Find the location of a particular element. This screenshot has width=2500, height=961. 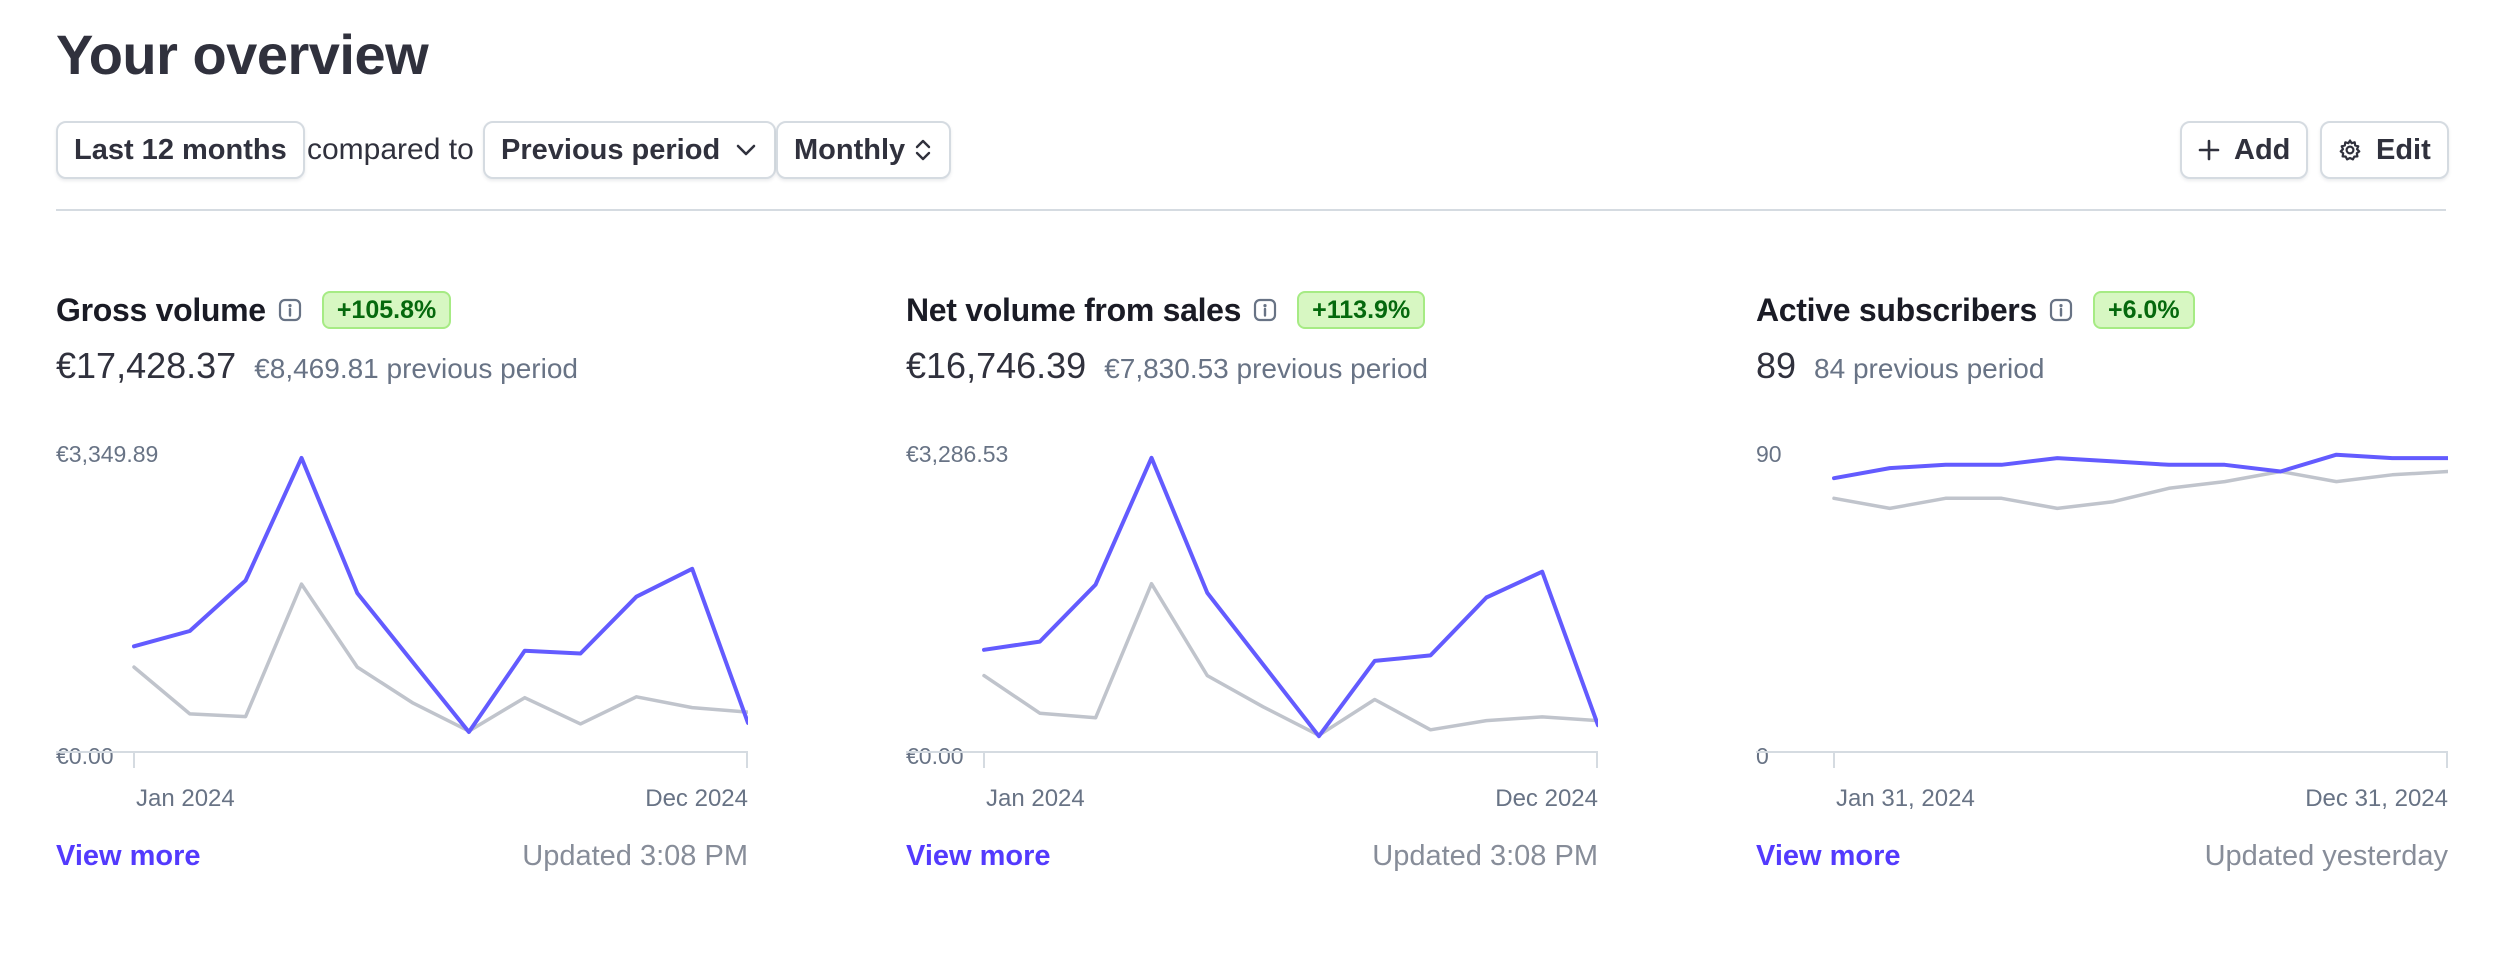

change-badge: +113.9% is located at coordinates (1361, 310).